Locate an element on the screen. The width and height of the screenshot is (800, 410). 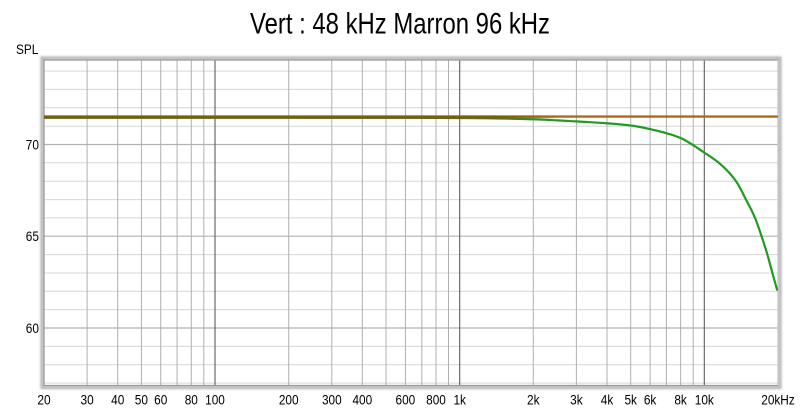
svg-text: 200 is located at coordinates (289, 399).